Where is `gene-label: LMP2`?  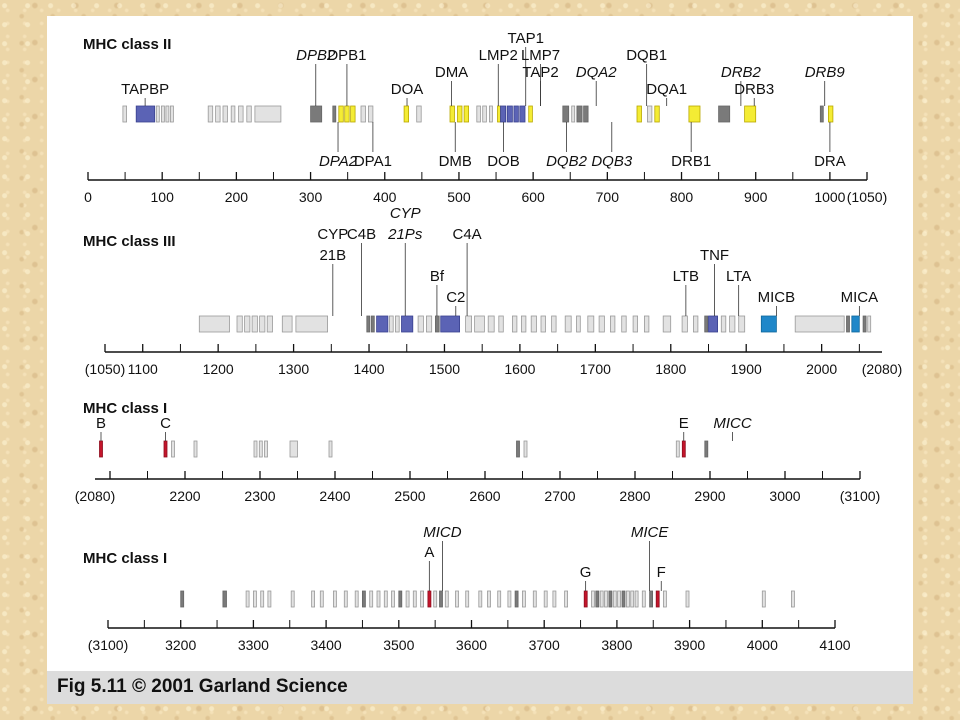 gene-label: LMP2 is located at coordinates (498, 55).